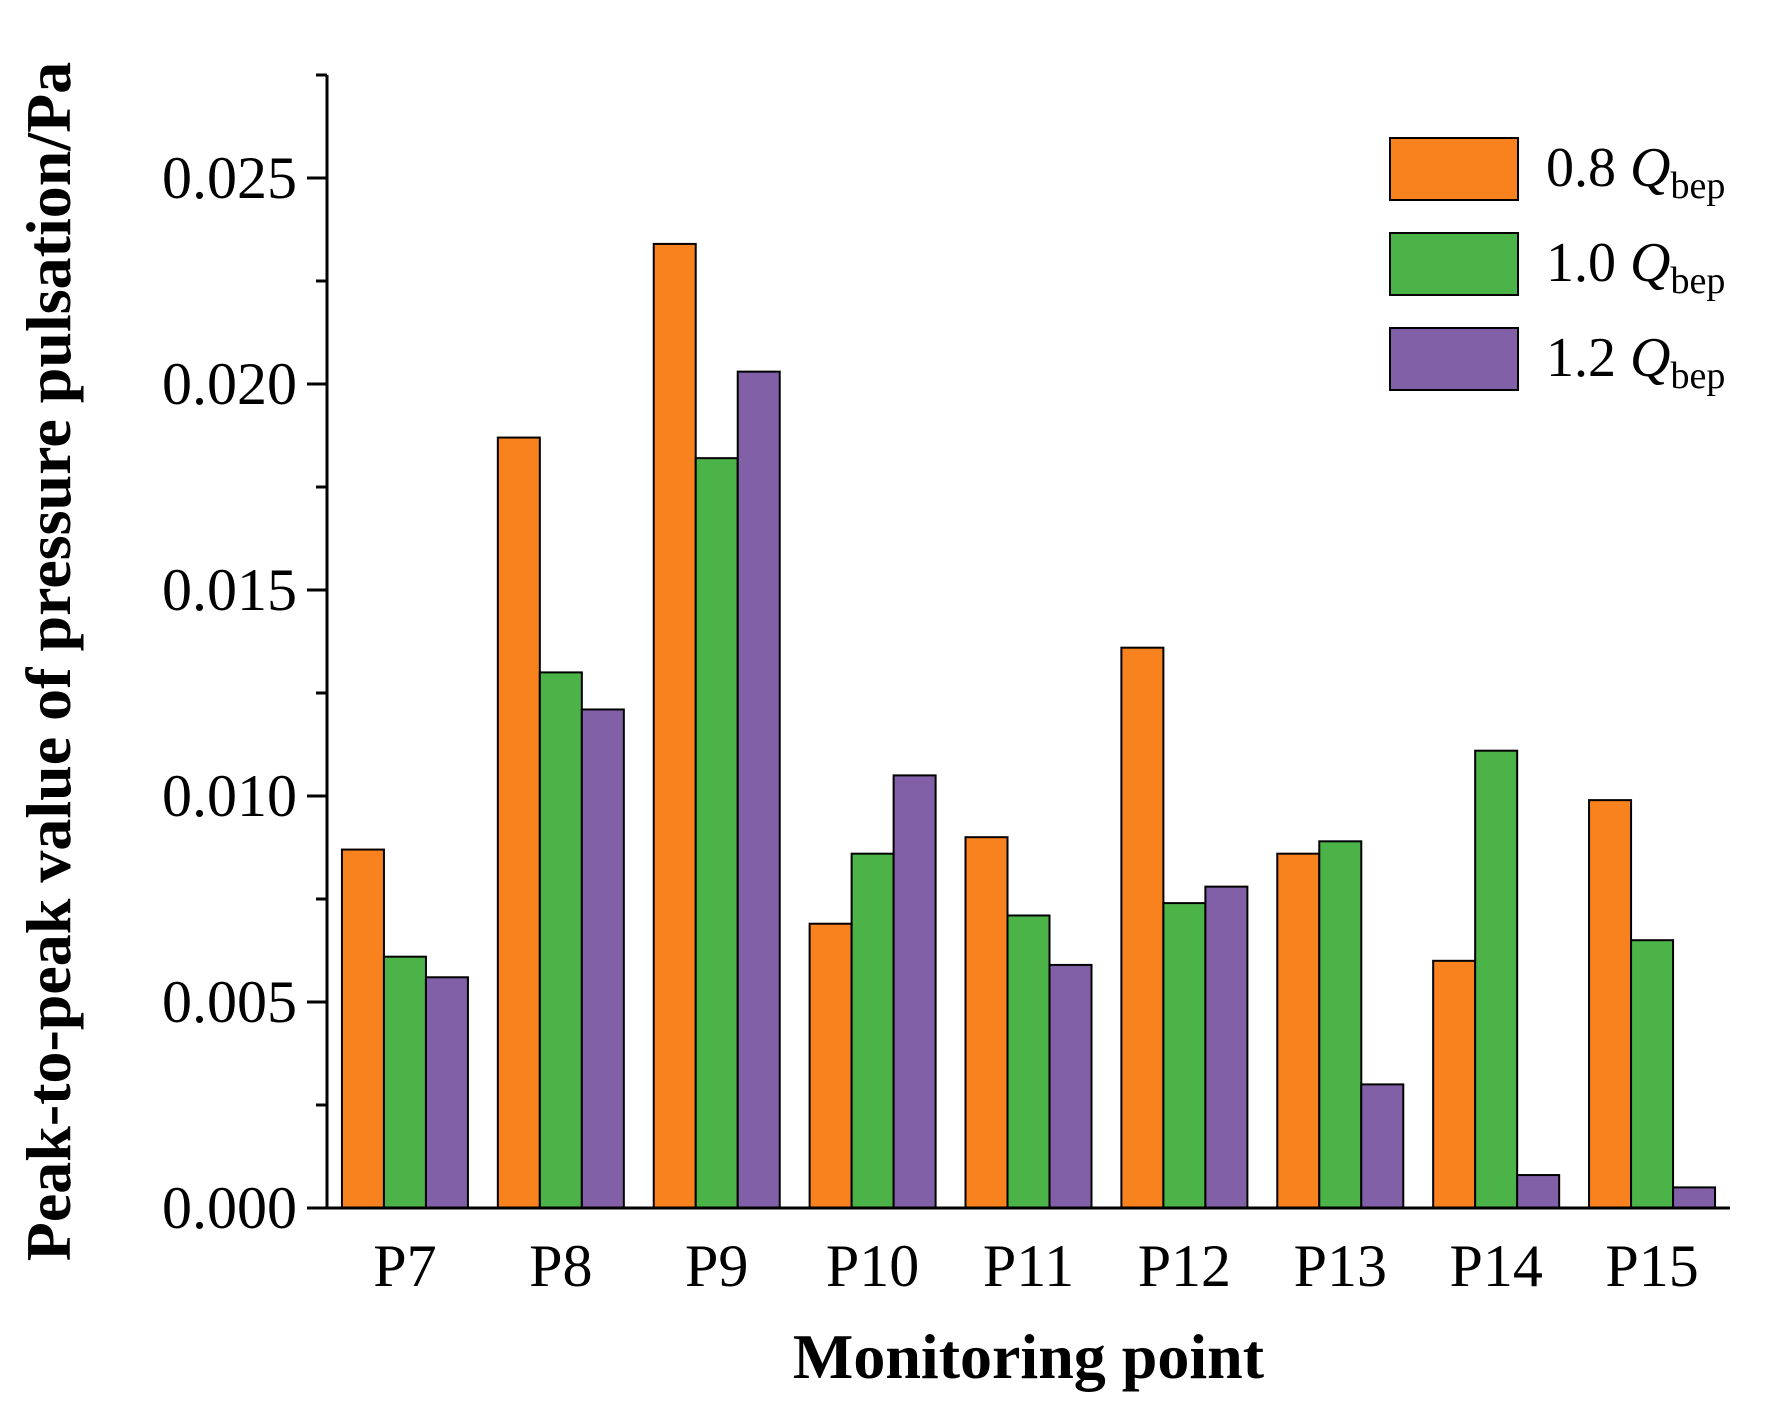 This screenshot has width=1783, height=1424. Describe the element at coordinates (229, 590) in the screenshot. I see `y-tick-label: 0.015` at that location.